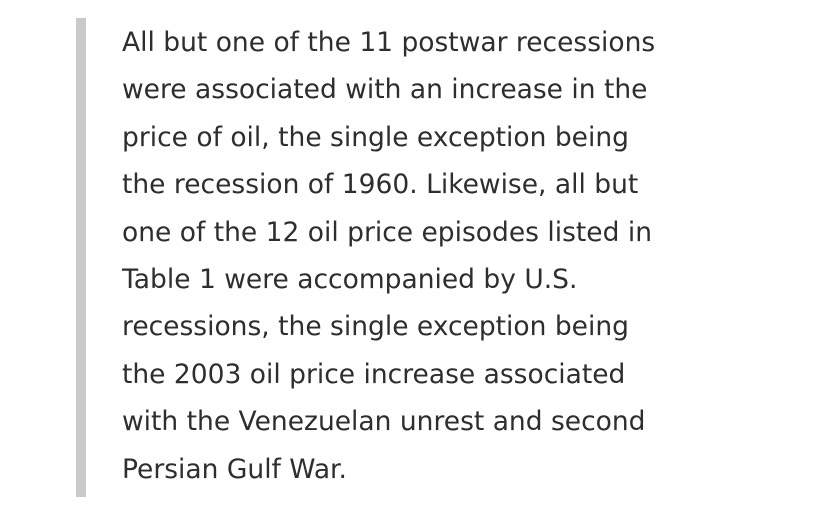 Image resolution: width=828 pixels, height=508 pixels. Describe the element at coordinates (350, 280) in the screenshot. I see `quote-line: Table 1 were accompanied by U.S.` at that location.